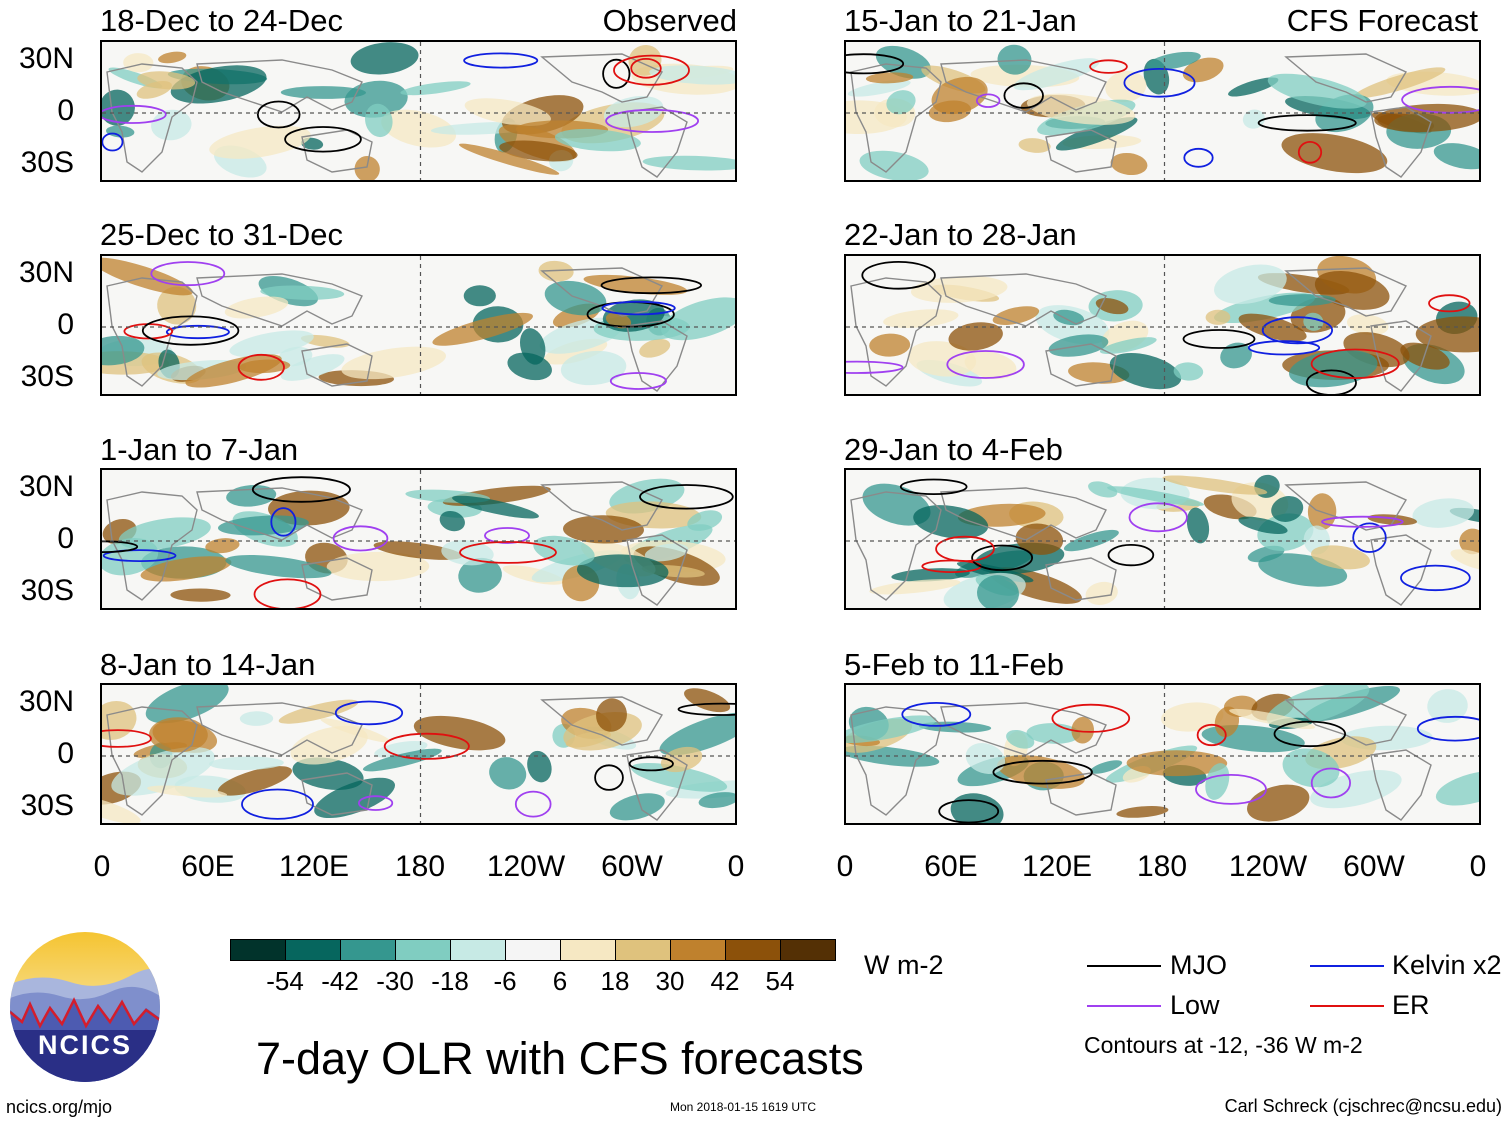 Image resolution: width=1510 pixels, height=1121 pixels. What do you see at coordinates (1447, 965) in the screenshot?
I see `legend-label-kelvin: Kelvin x2` at bounding box center [1447, 965].